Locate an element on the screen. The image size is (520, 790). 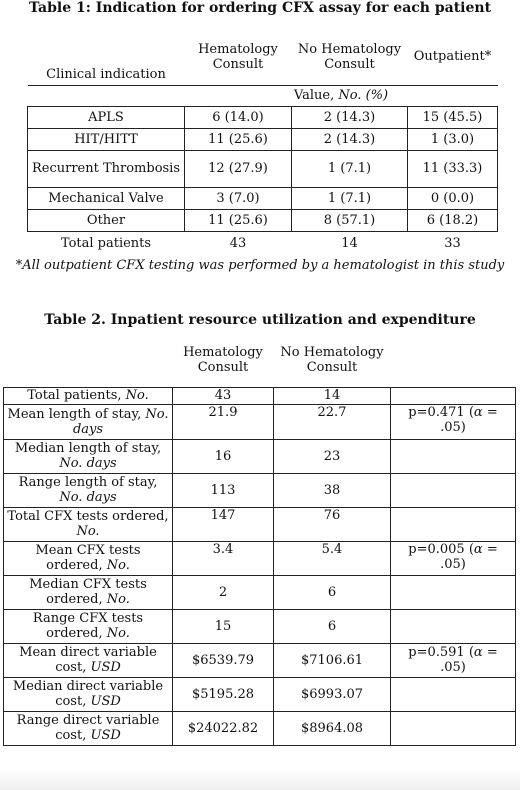
page-bottom-shadow is located at coordinates (260, 780).